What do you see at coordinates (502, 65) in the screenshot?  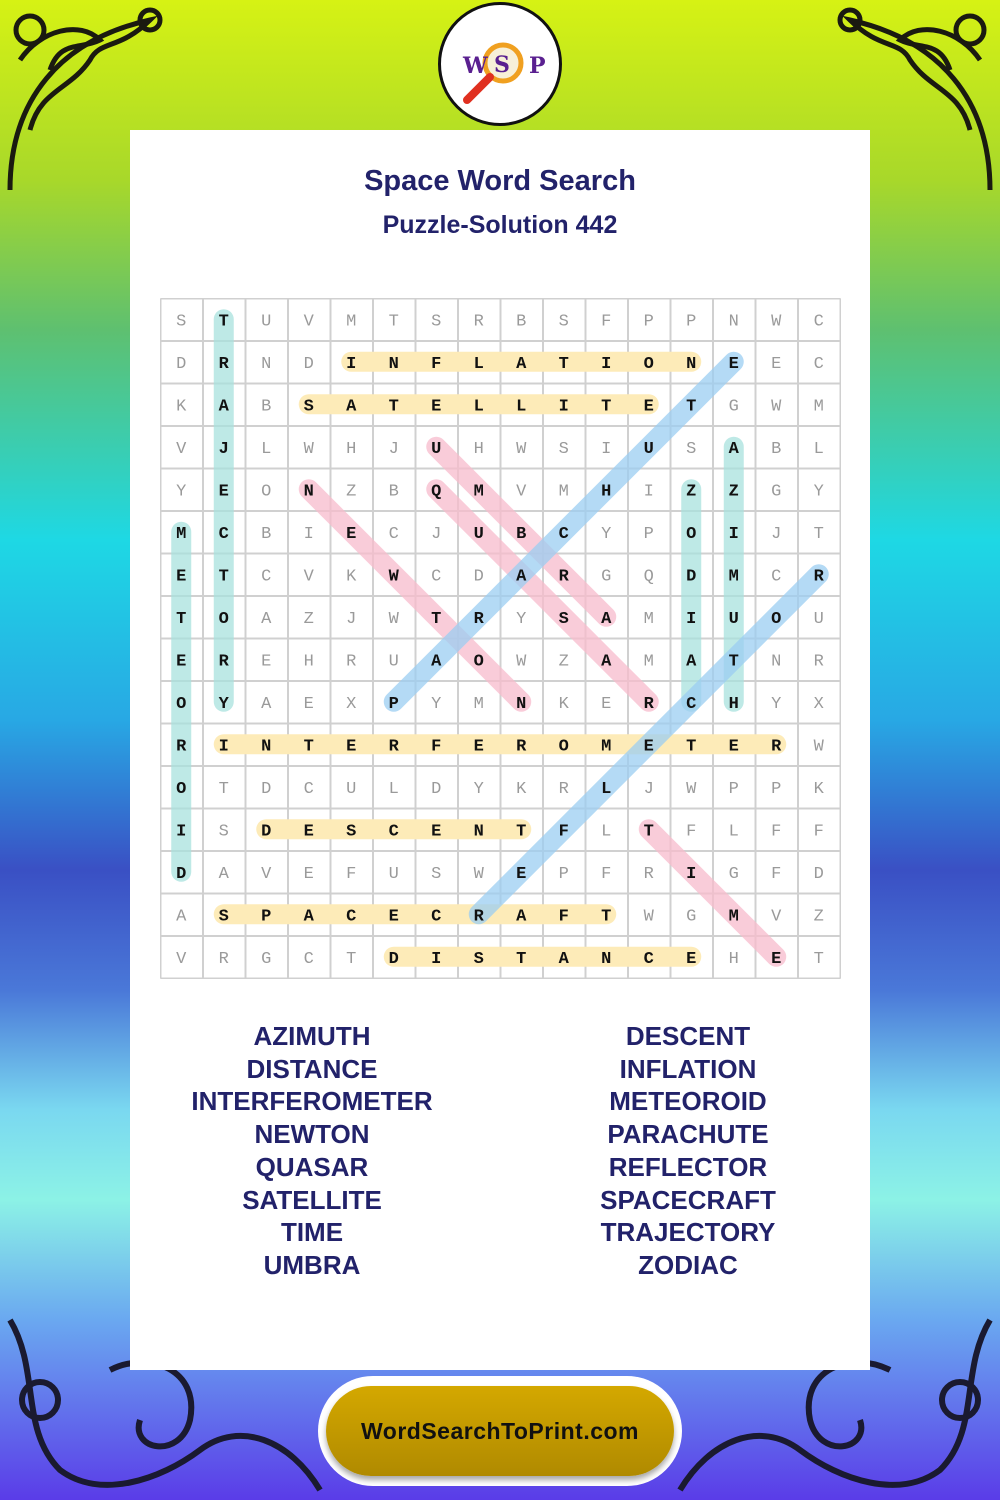 I see `logo-letter-s: S` at bounding box center [502, 65].